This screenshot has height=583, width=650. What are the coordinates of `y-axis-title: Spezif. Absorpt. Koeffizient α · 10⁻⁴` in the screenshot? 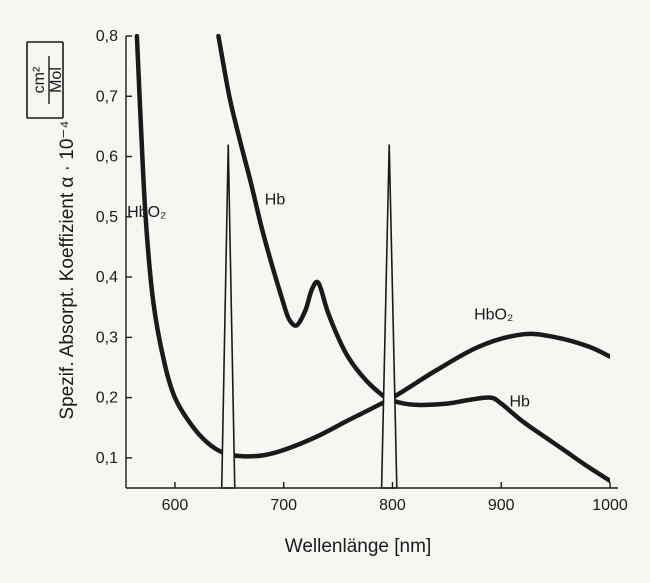 It's located at (67, 269).